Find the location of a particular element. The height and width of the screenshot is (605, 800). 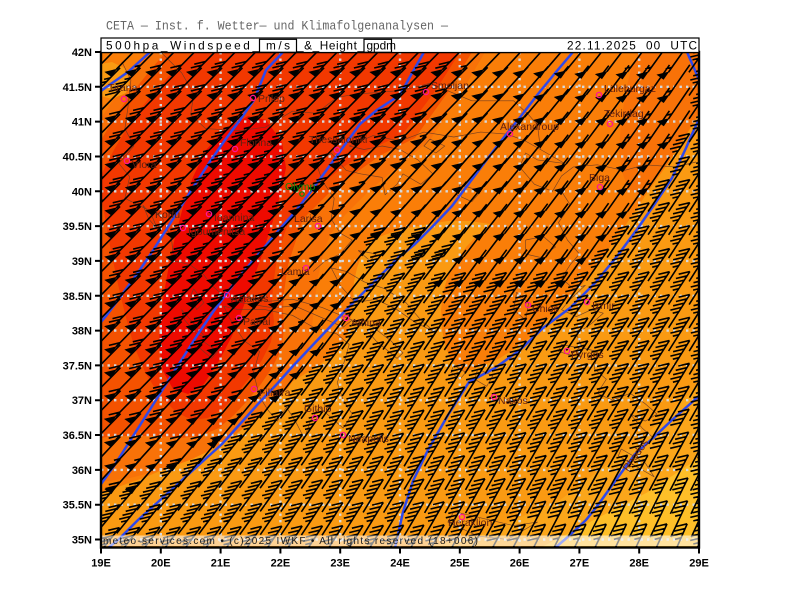

svg-text: _&_Height_ is located at coordinates (330, 45).